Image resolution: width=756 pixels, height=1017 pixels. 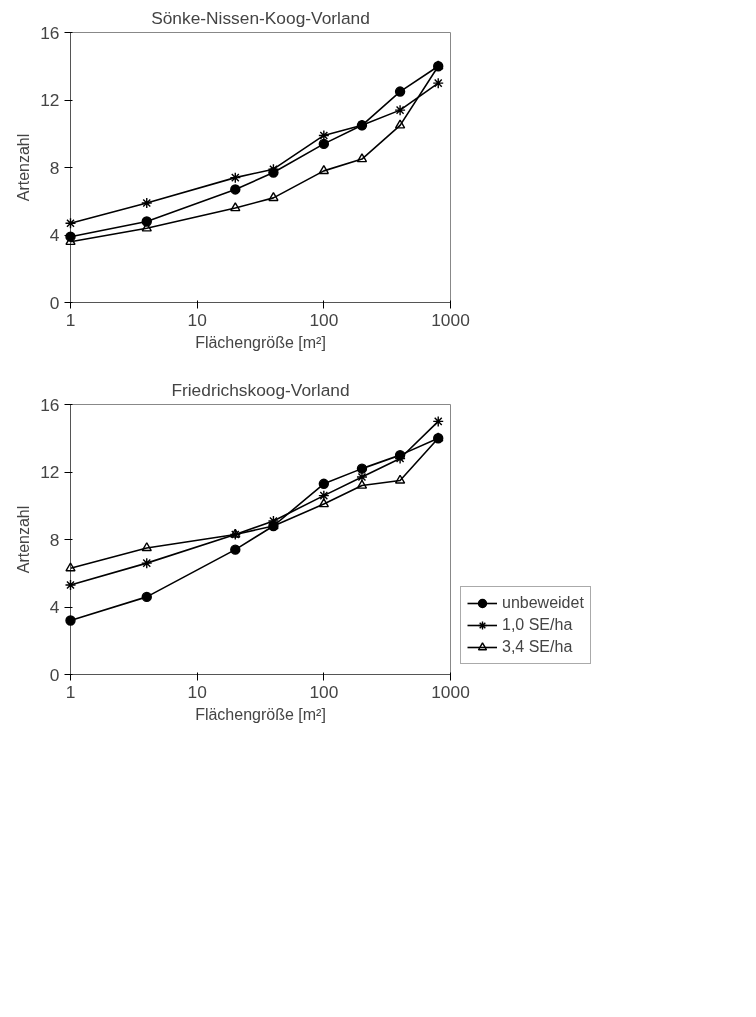 What do you see at coordinates (543, 603) in the screenshot?
I see `legend-label: unbeweidet` at bounding box center [543, 603].